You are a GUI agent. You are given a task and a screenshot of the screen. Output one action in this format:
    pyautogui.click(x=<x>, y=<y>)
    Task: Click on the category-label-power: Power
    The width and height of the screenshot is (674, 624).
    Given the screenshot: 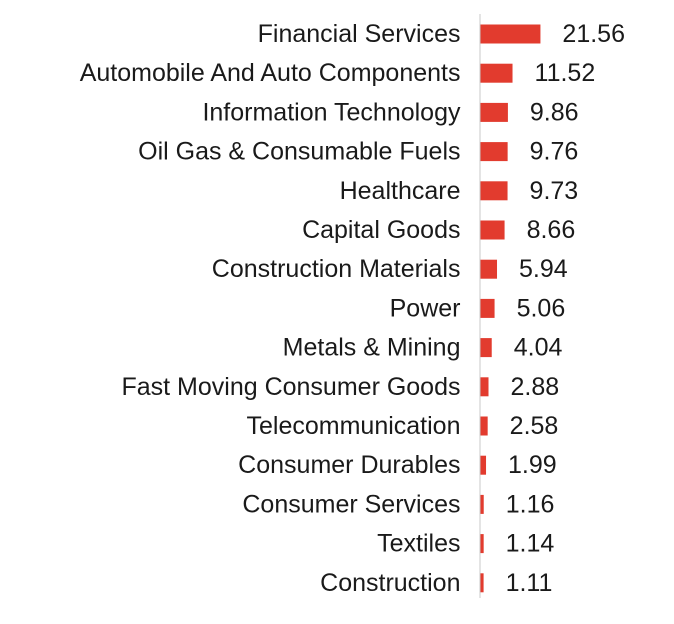 What is the action you would take?
    pyautogui.click(x=425, y=308)
    